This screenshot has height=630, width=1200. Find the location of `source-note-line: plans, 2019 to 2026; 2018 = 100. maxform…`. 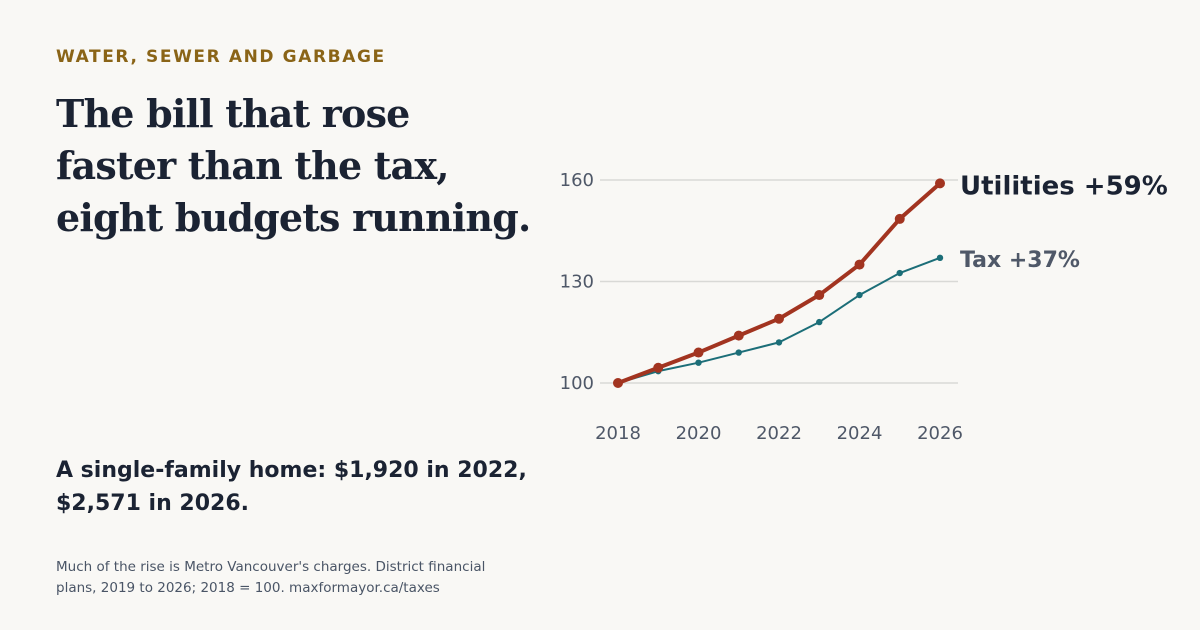

source-note-line: plans, 2019 to 2026; 2018 = 100. maxform… is located at coordinates (248, 588).